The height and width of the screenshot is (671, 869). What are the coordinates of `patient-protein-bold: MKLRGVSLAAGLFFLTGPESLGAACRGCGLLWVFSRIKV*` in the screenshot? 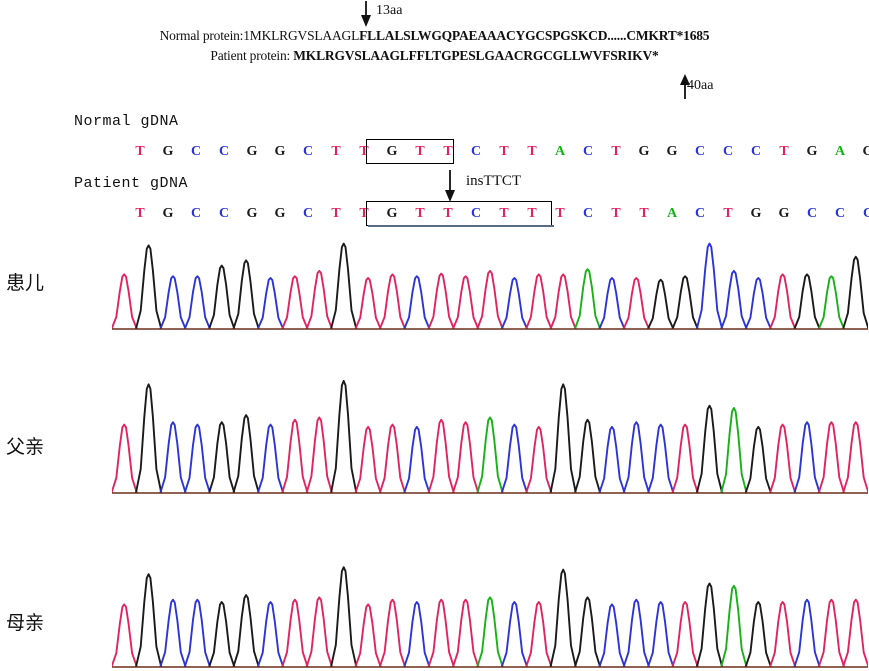 It's located at (476, 55).